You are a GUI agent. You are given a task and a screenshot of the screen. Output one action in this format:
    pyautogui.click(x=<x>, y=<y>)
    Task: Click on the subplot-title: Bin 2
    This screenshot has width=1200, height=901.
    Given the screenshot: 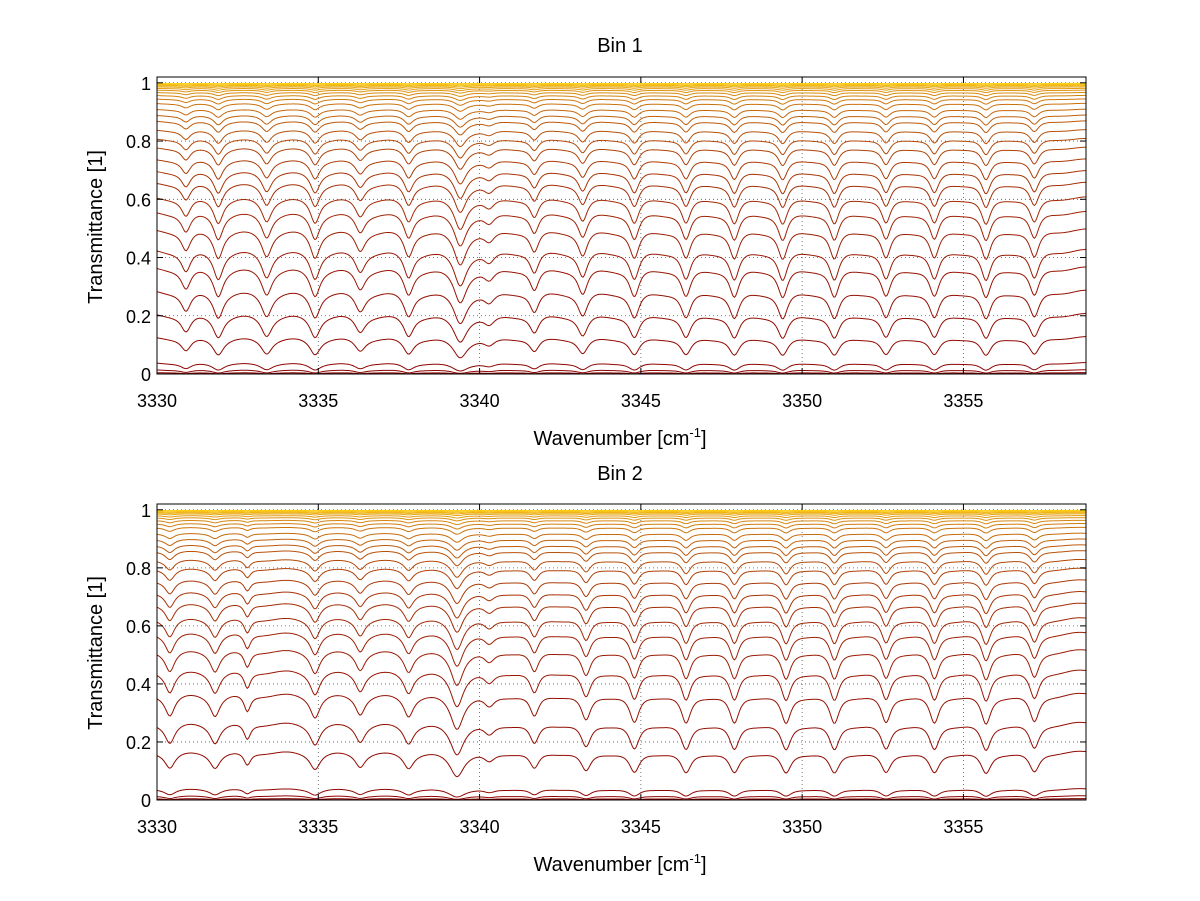 What is the action you would take?
    pyautogui.click(x=620, y=474)
    